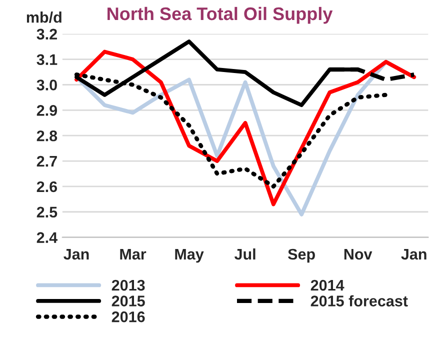 The width and height of the screenshot is (446, 339). I want to click on legend-label: 2014, so click(327, 285).